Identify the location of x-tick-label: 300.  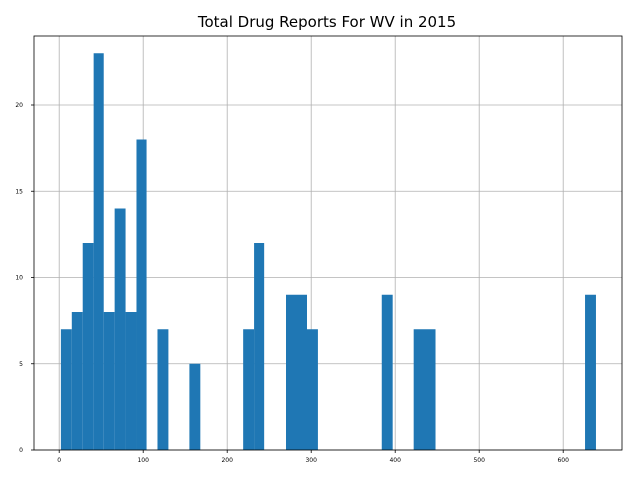
(311, 460).